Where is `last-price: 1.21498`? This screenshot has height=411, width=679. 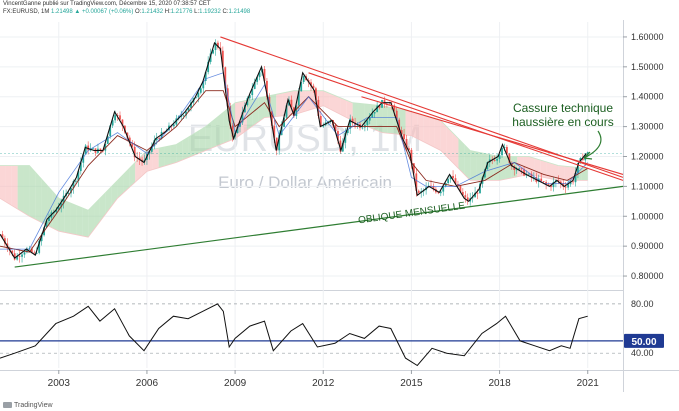 last-price: 1.21498 is located at coordinates (62, 12).